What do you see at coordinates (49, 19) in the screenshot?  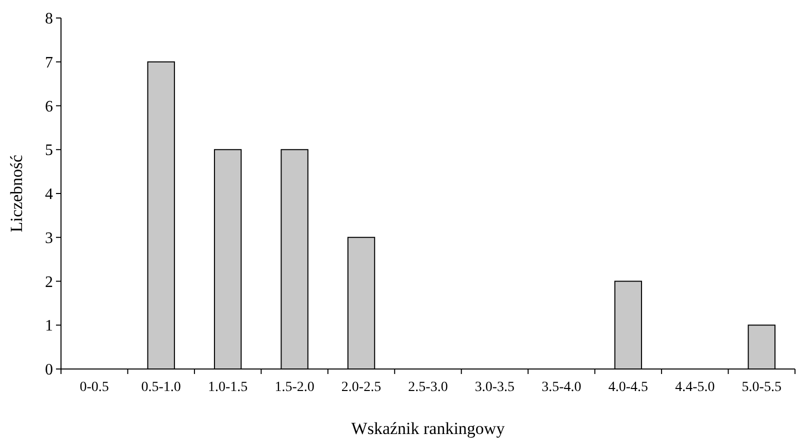 I see `y-tick-label: 8` at bounding box center [49, 19].